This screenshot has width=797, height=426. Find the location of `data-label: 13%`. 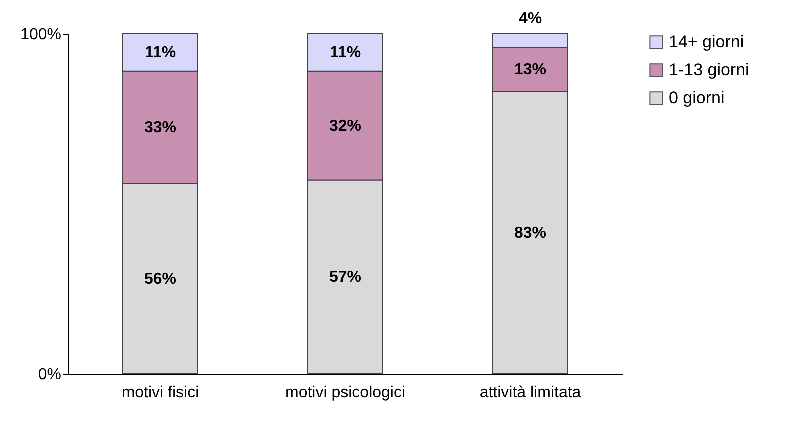

data-label: 13% is located at coordinates (530, 70).